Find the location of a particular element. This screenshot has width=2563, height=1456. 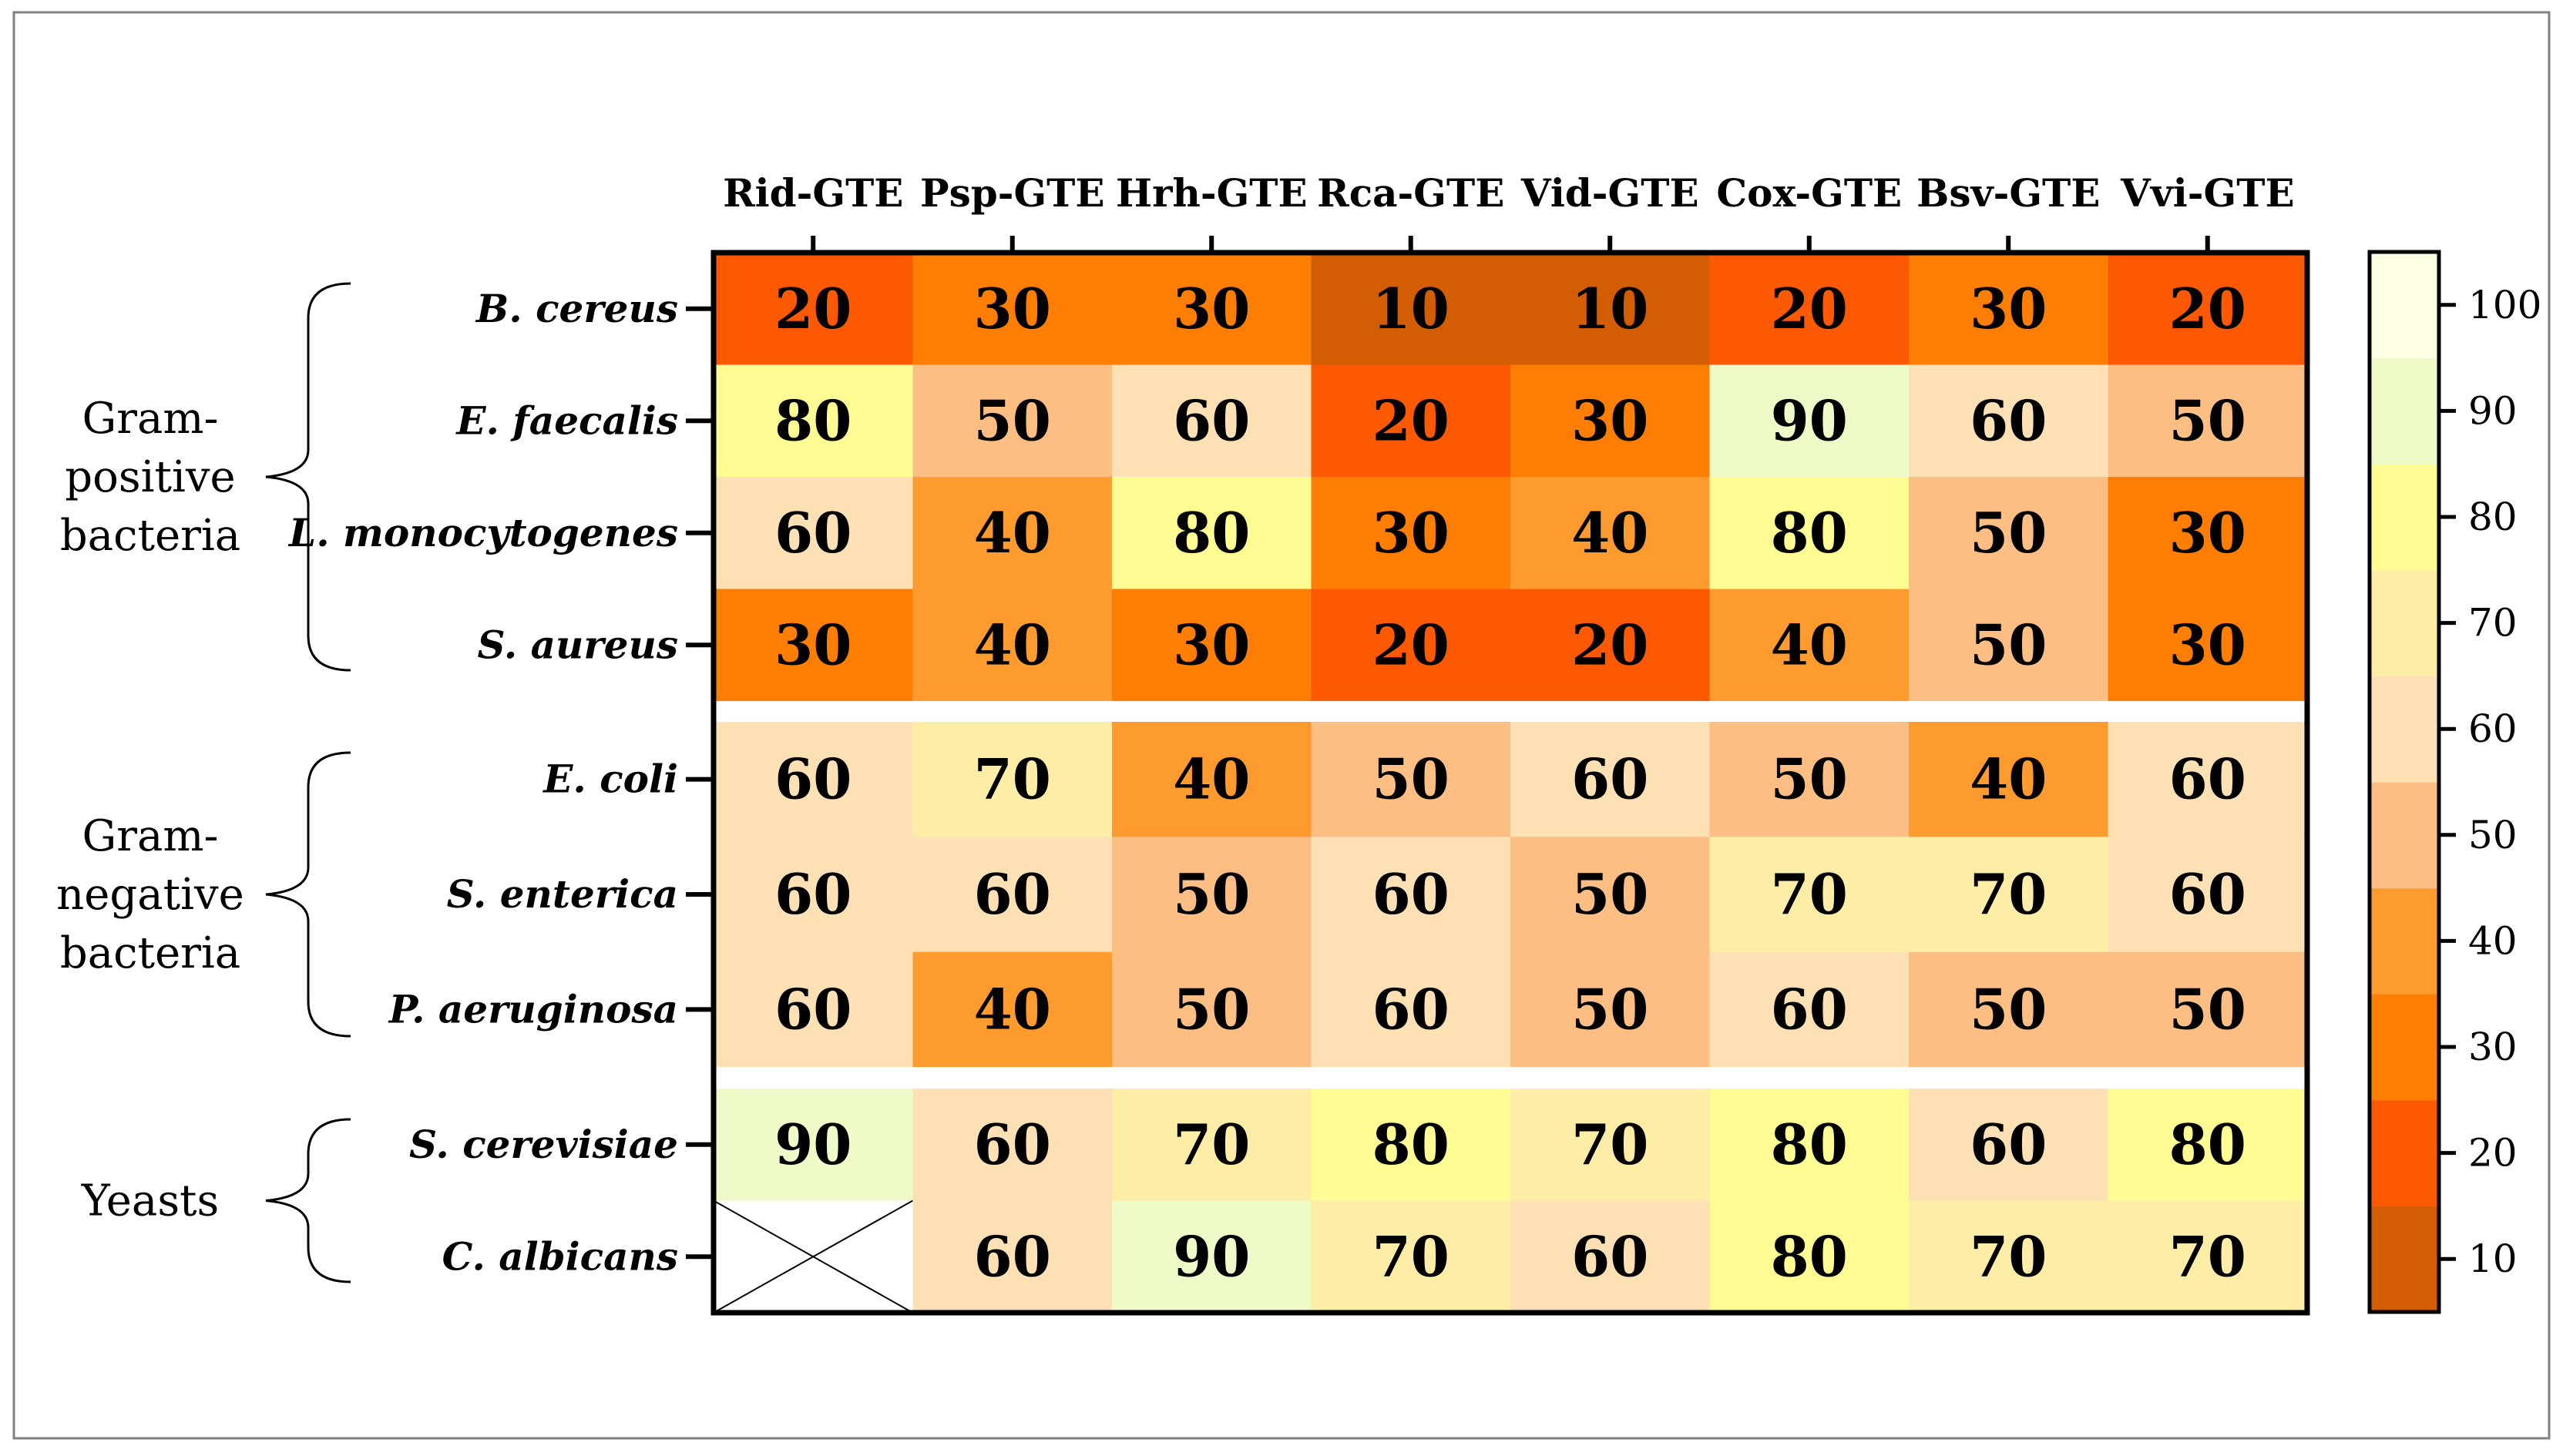

cell-b-cereus-vid-gte-label: 10 is located at coordinates (1609, 308).